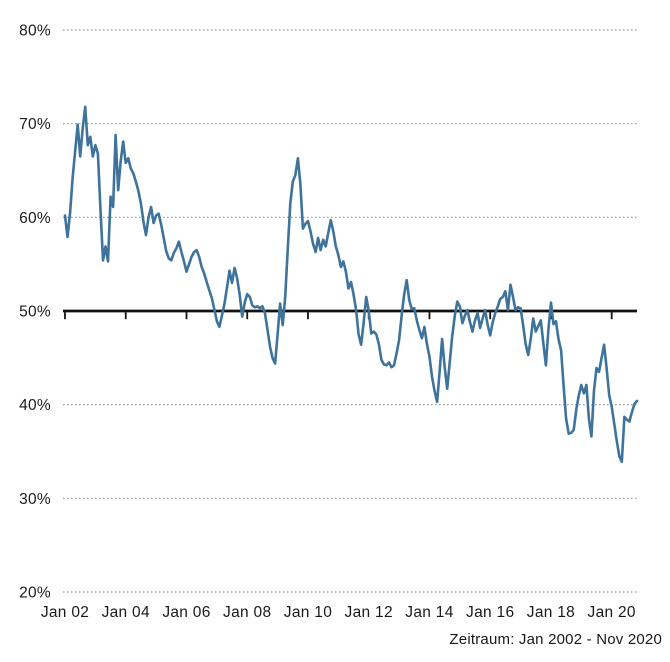 The image size is (670, 662). I want to click on y-tick-label: 40%, so click(35, 405).